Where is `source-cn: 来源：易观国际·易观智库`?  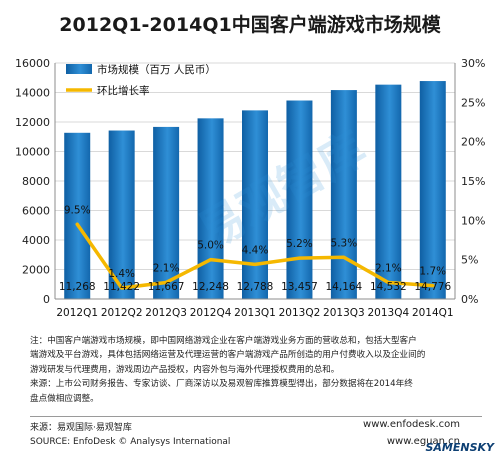 source-cn: 来源：易观国际·易观智库 is located at coordinates (81, 428).